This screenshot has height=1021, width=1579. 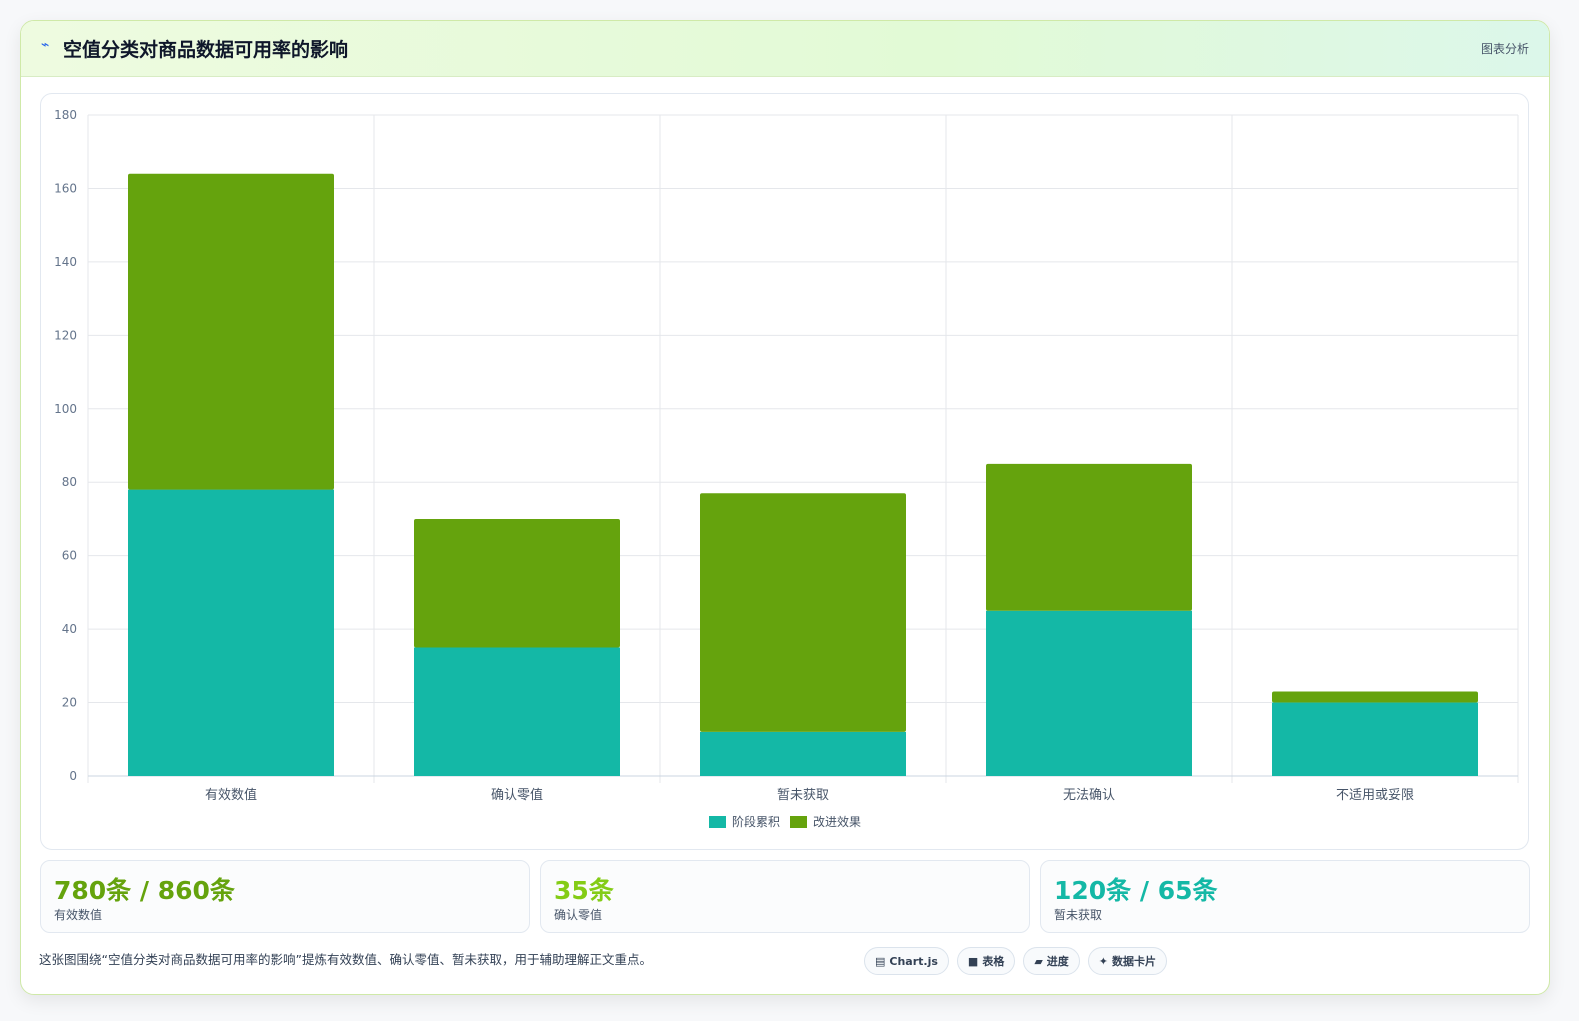 I want to click on table-icon: ■, so click(x=973, y=961).